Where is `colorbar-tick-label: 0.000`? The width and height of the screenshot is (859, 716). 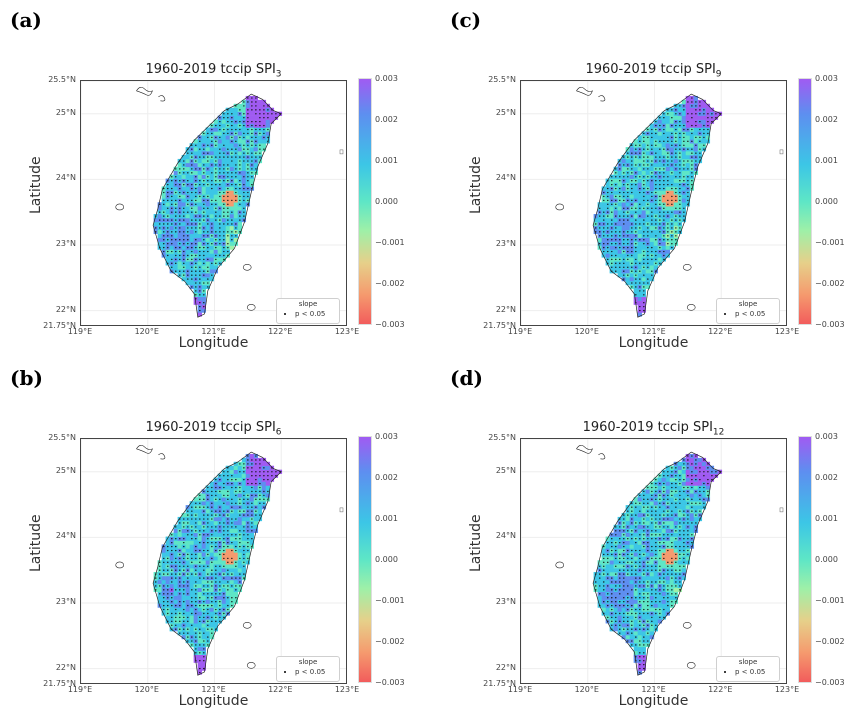 colorbar-tick-label: 0.000 is located at coordinates (386, 559).